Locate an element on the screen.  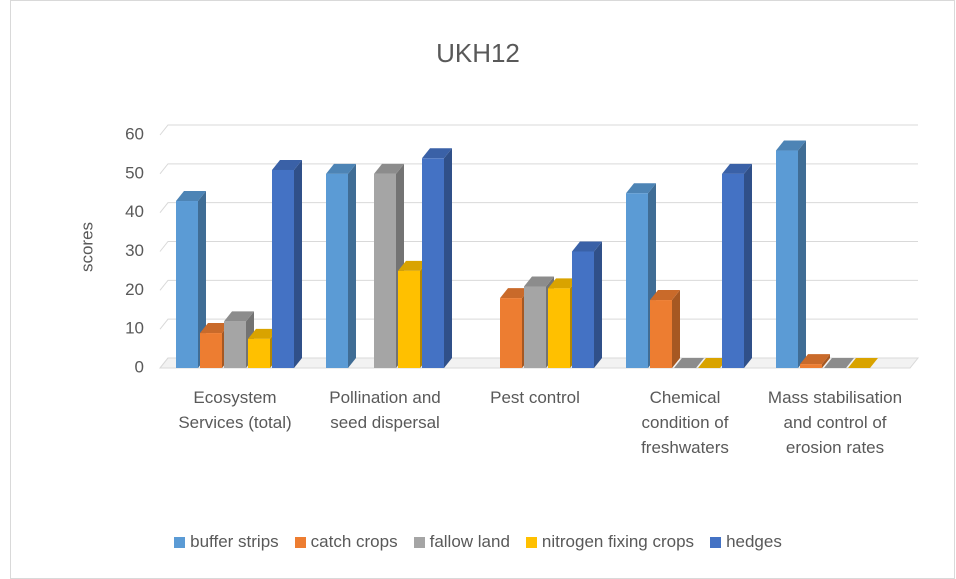
legend-item: catch crops is located at coordinates (346, 542).